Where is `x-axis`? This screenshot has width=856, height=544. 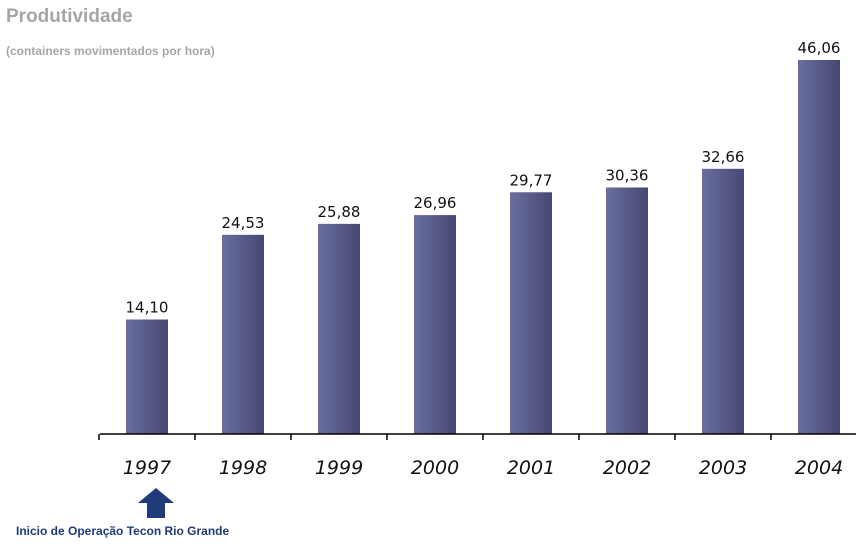 x-axis is located at coordinates (477, 436).